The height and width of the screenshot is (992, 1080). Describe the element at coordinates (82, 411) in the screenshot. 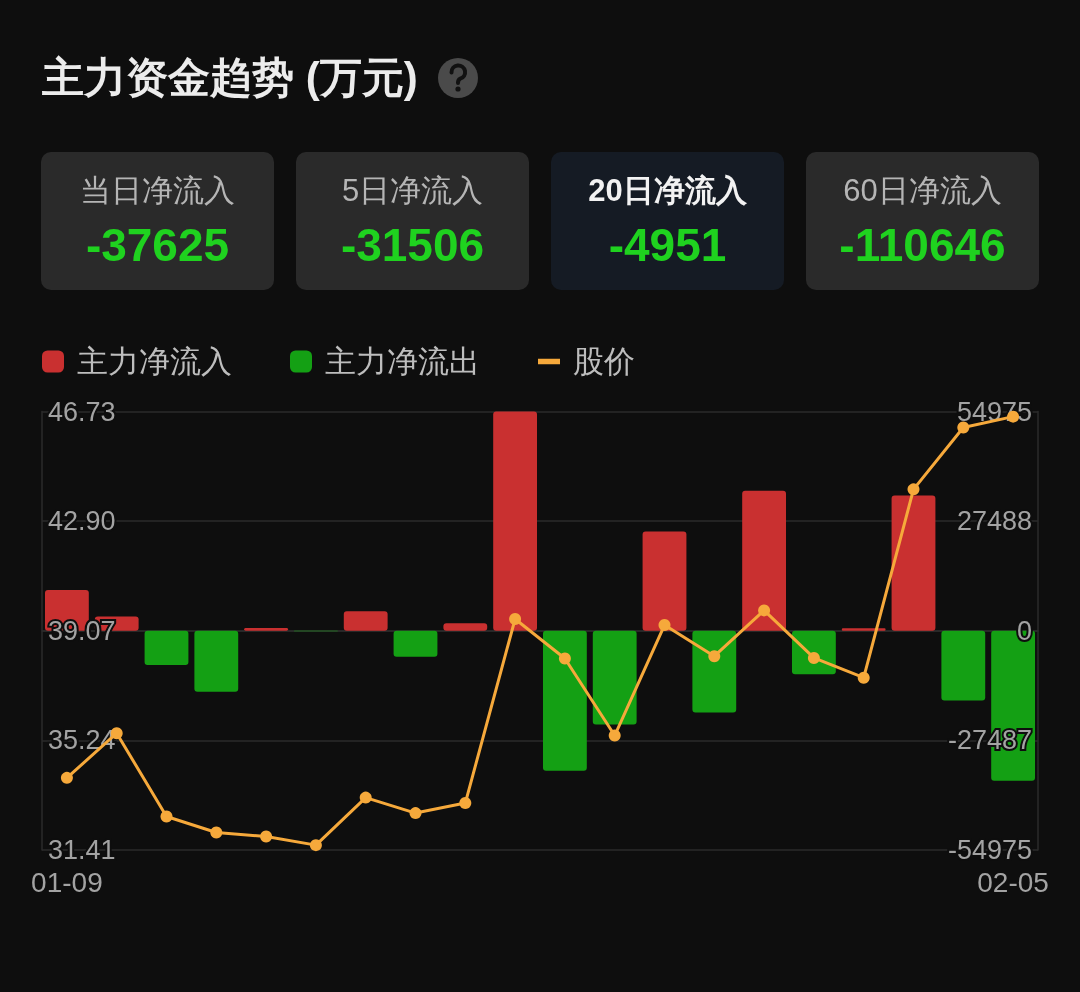

I see `y-tick-label: 46.73` at that location.